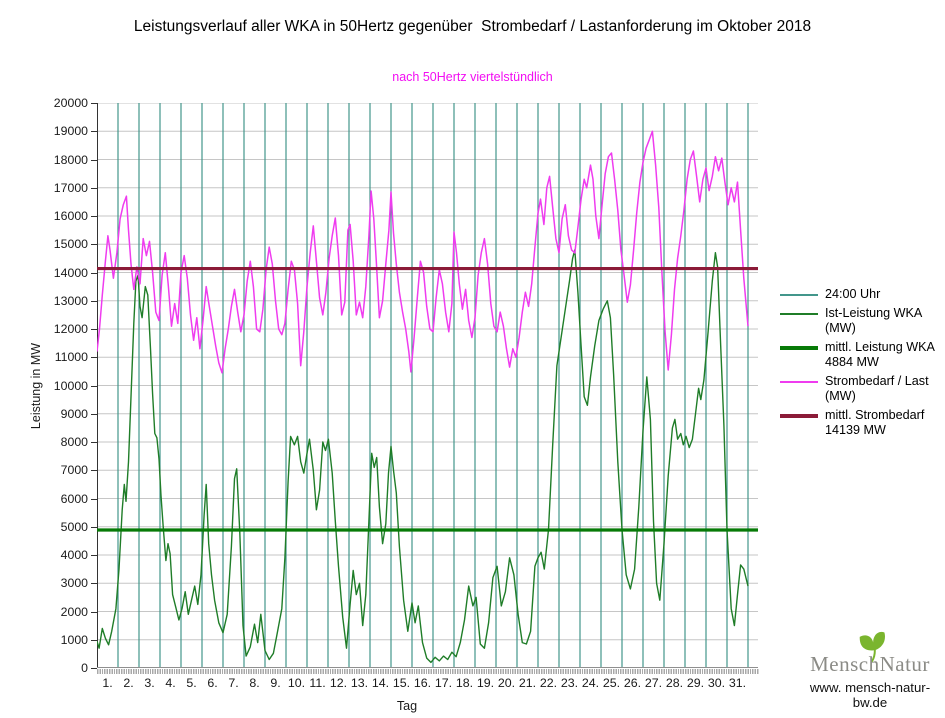  What do you see at coordinates (590, 683) in the screenshot?
I see `x-tick-label: 24.` at bounding box center [590, 683].